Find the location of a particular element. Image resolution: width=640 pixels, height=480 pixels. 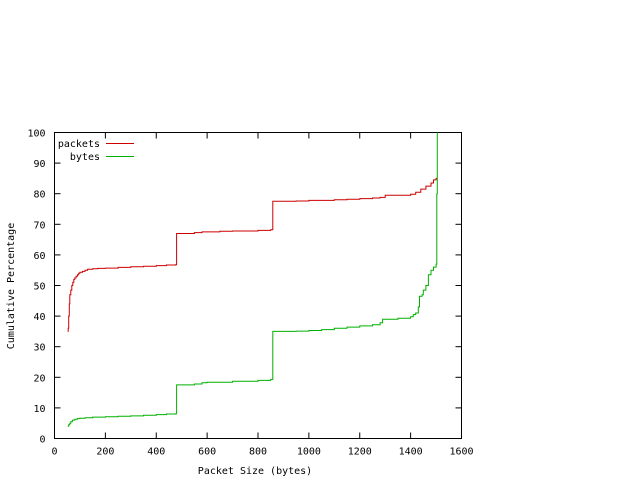

y-tick-label: 100 is located at coordinates (36, 134).